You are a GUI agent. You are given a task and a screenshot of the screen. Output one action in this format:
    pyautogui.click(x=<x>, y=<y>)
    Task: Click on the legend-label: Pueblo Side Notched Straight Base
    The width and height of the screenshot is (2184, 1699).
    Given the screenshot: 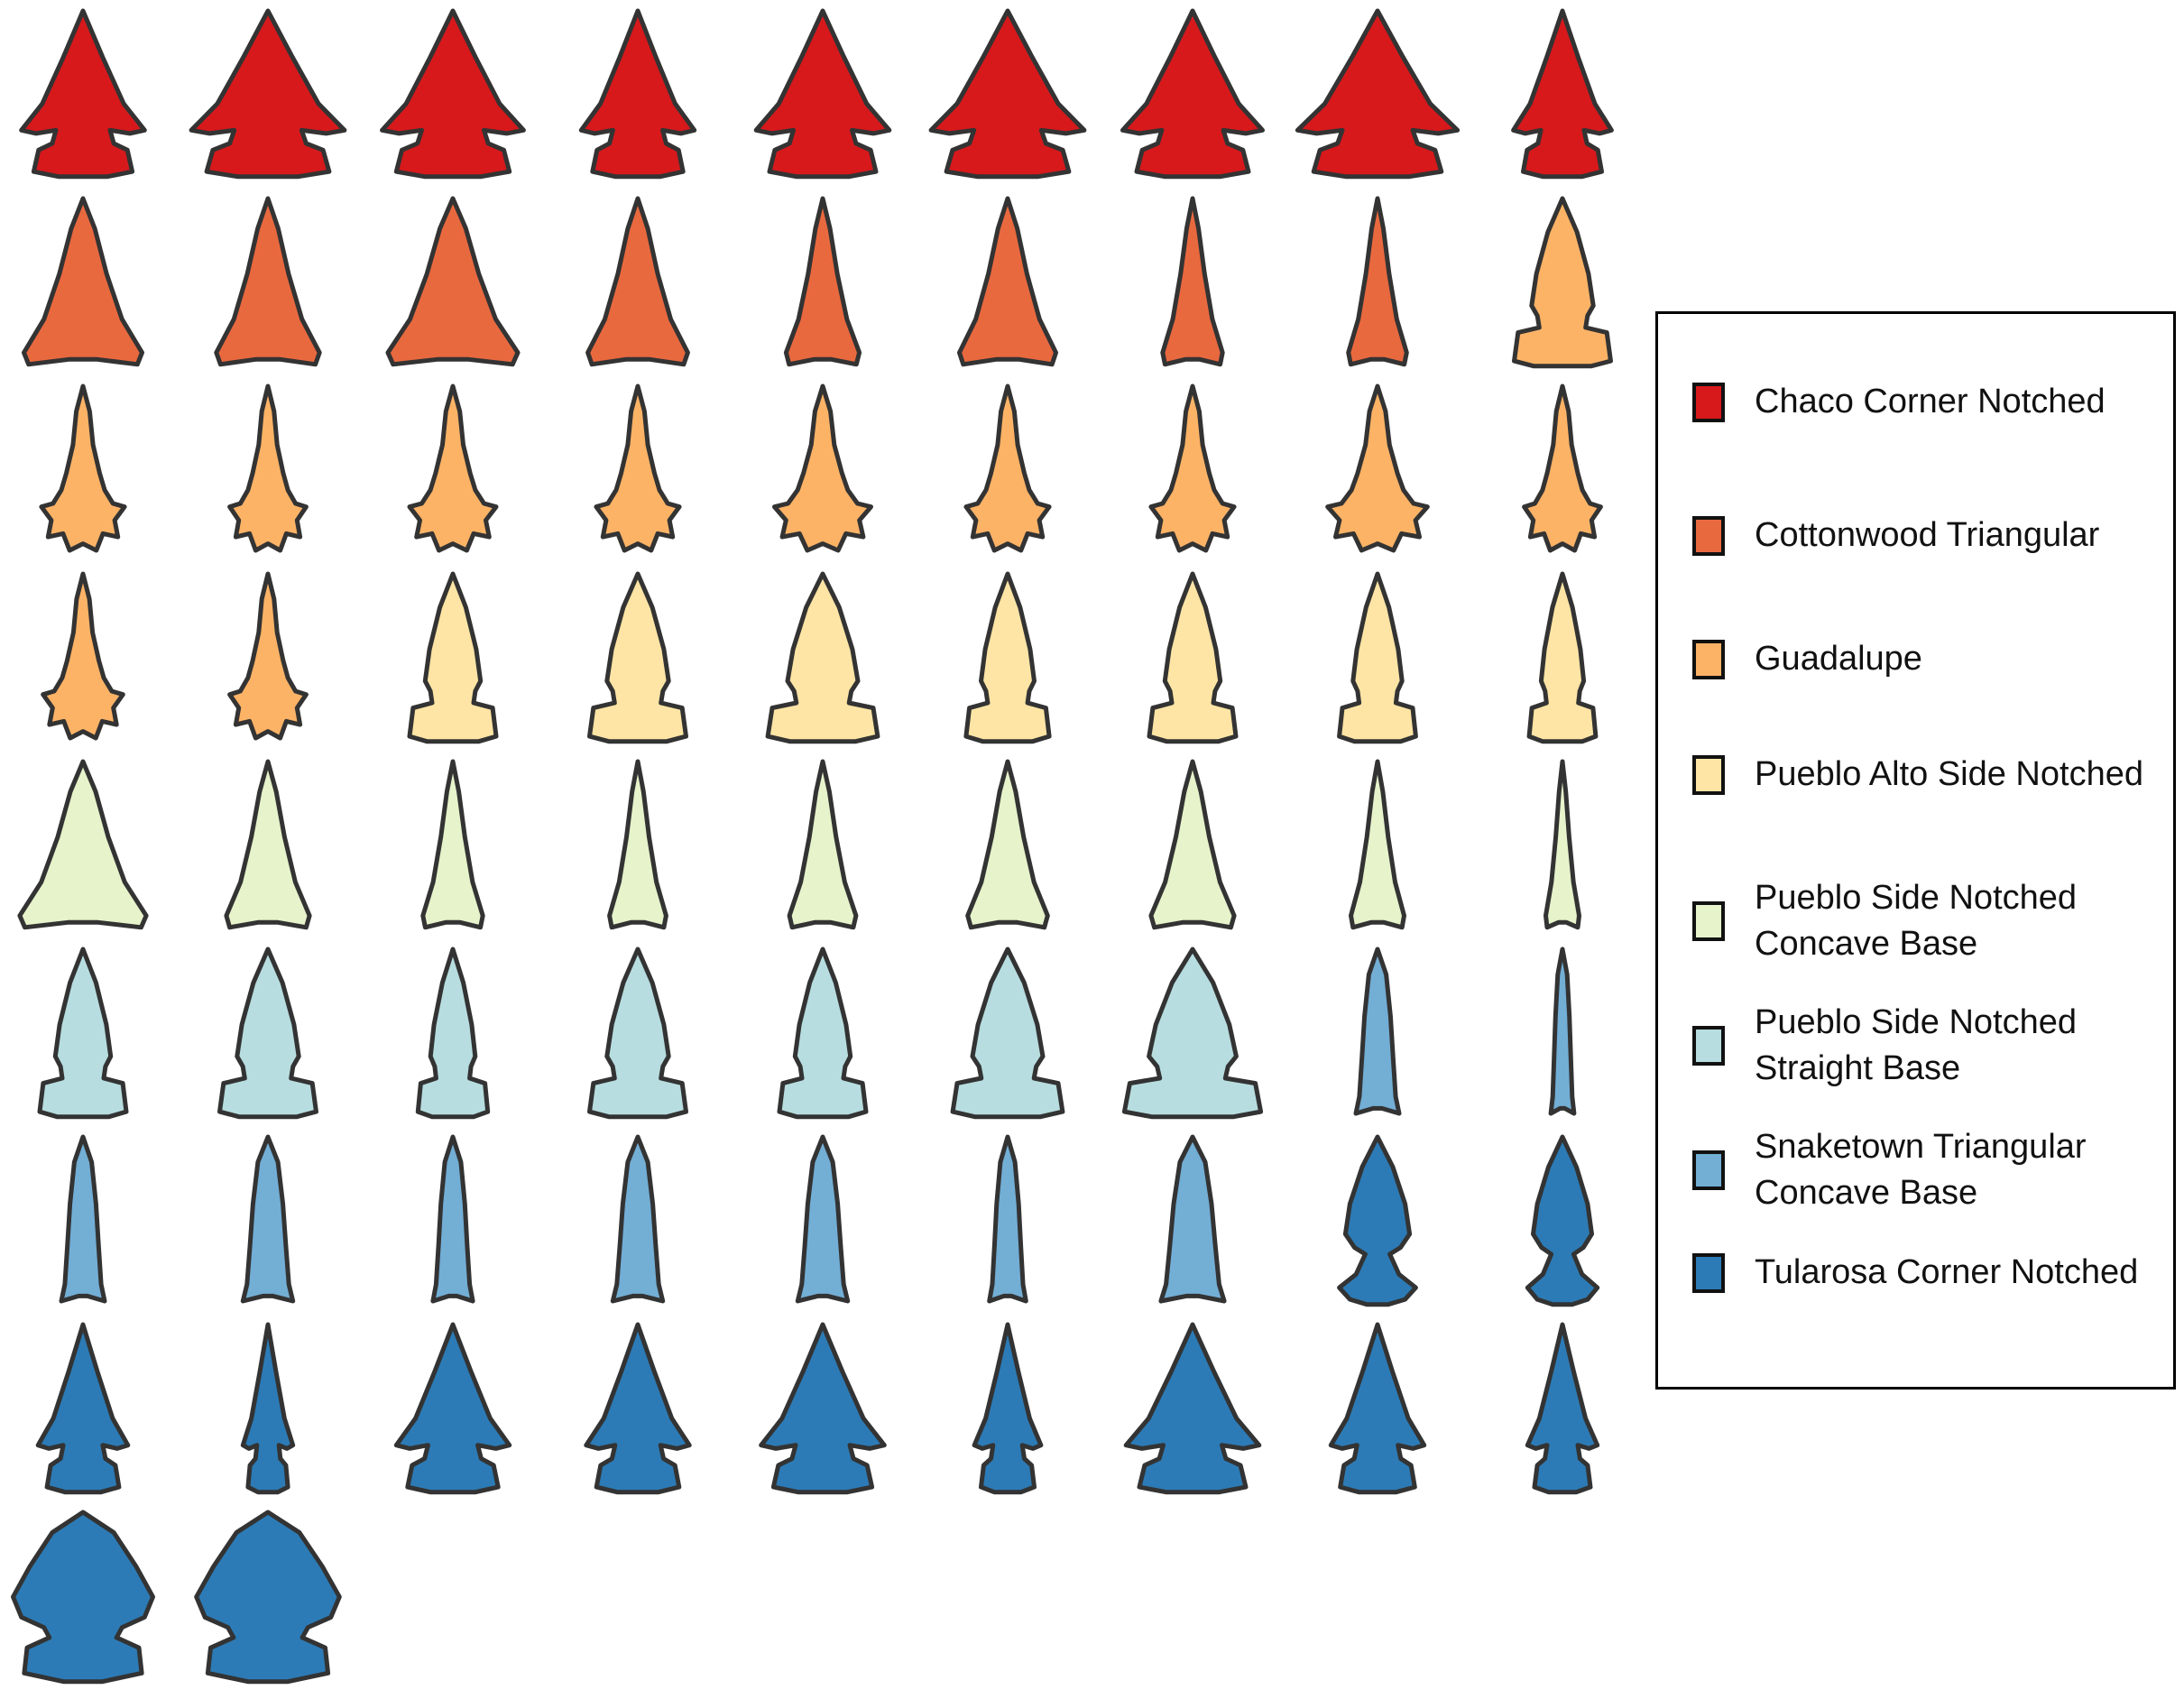 What is the action you would take?
    pyautogui.click(x=1916, y=1045)
    